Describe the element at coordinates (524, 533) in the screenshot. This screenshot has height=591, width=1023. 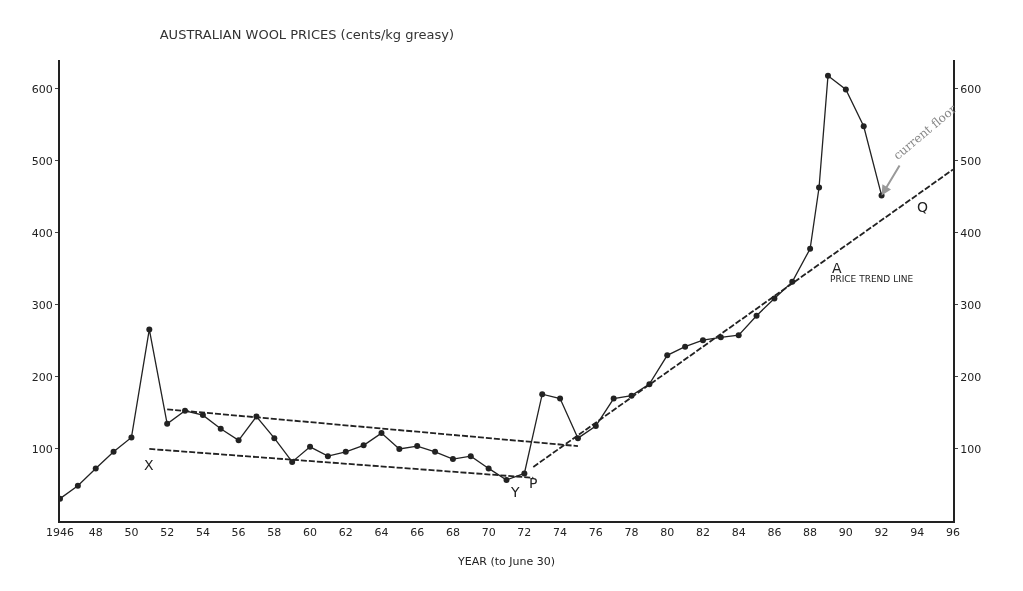
I see `x-tick-label: 72` at that location.